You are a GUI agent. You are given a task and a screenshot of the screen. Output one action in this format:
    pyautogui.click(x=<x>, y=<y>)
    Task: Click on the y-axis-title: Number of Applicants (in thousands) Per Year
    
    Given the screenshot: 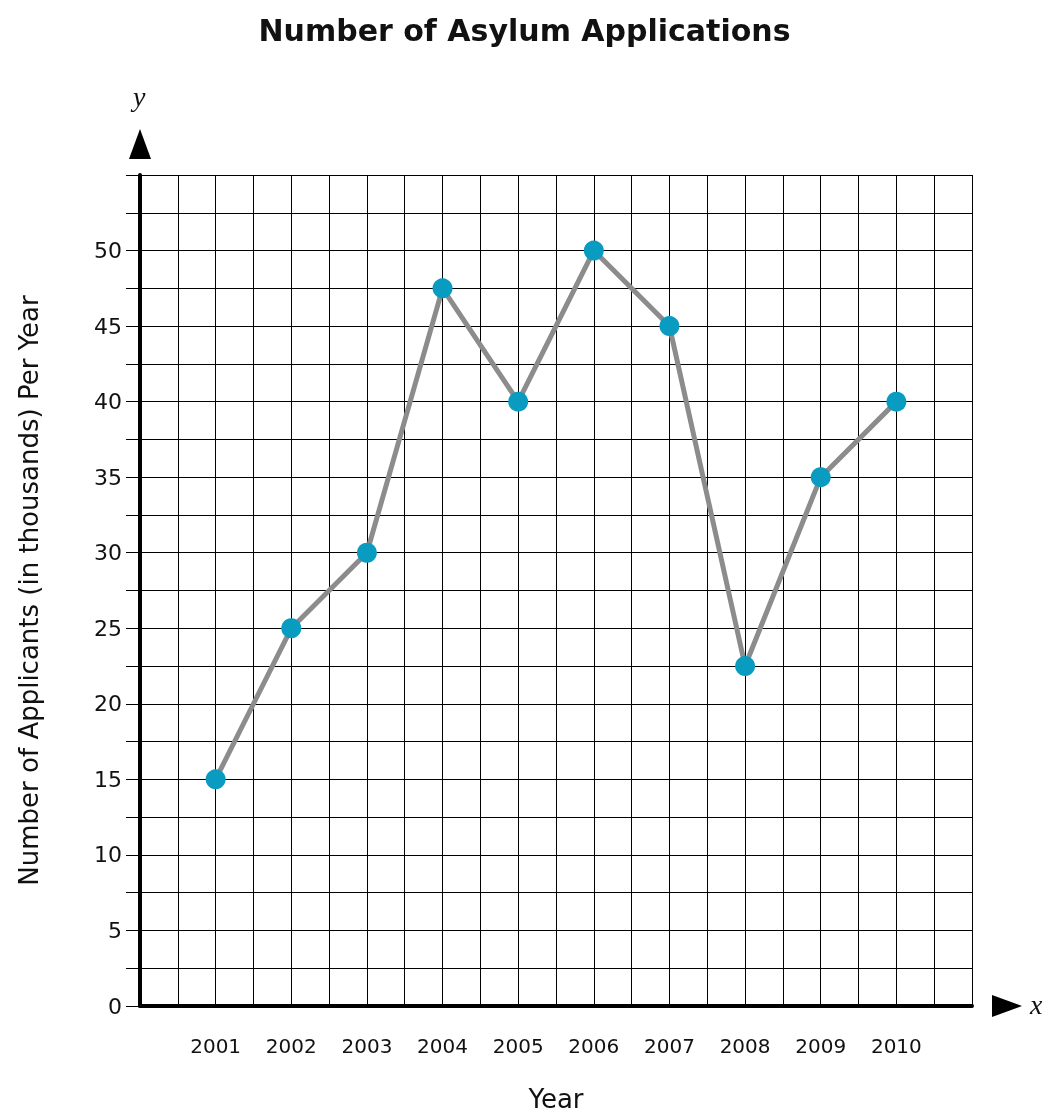 What is the action you would take?
    pyautogui.click(x=29, y=590)
    